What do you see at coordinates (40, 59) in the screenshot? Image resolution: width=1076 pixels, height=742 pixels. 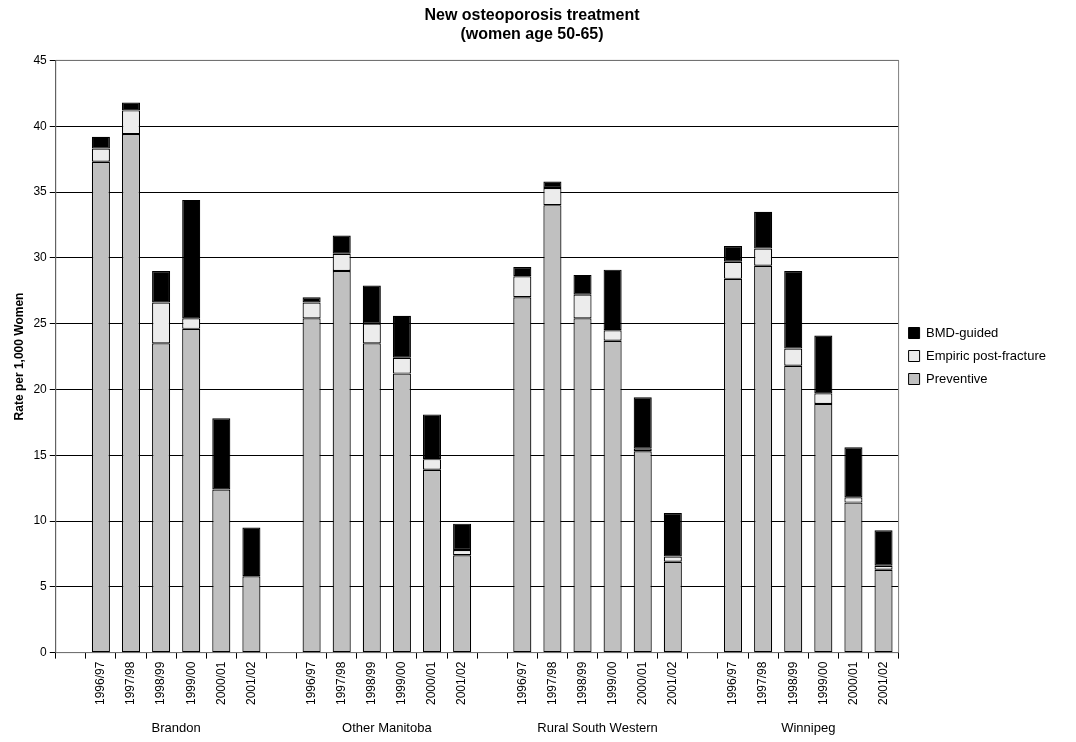 I see `y-tick-label: 45` at bounding box center [40, 59].